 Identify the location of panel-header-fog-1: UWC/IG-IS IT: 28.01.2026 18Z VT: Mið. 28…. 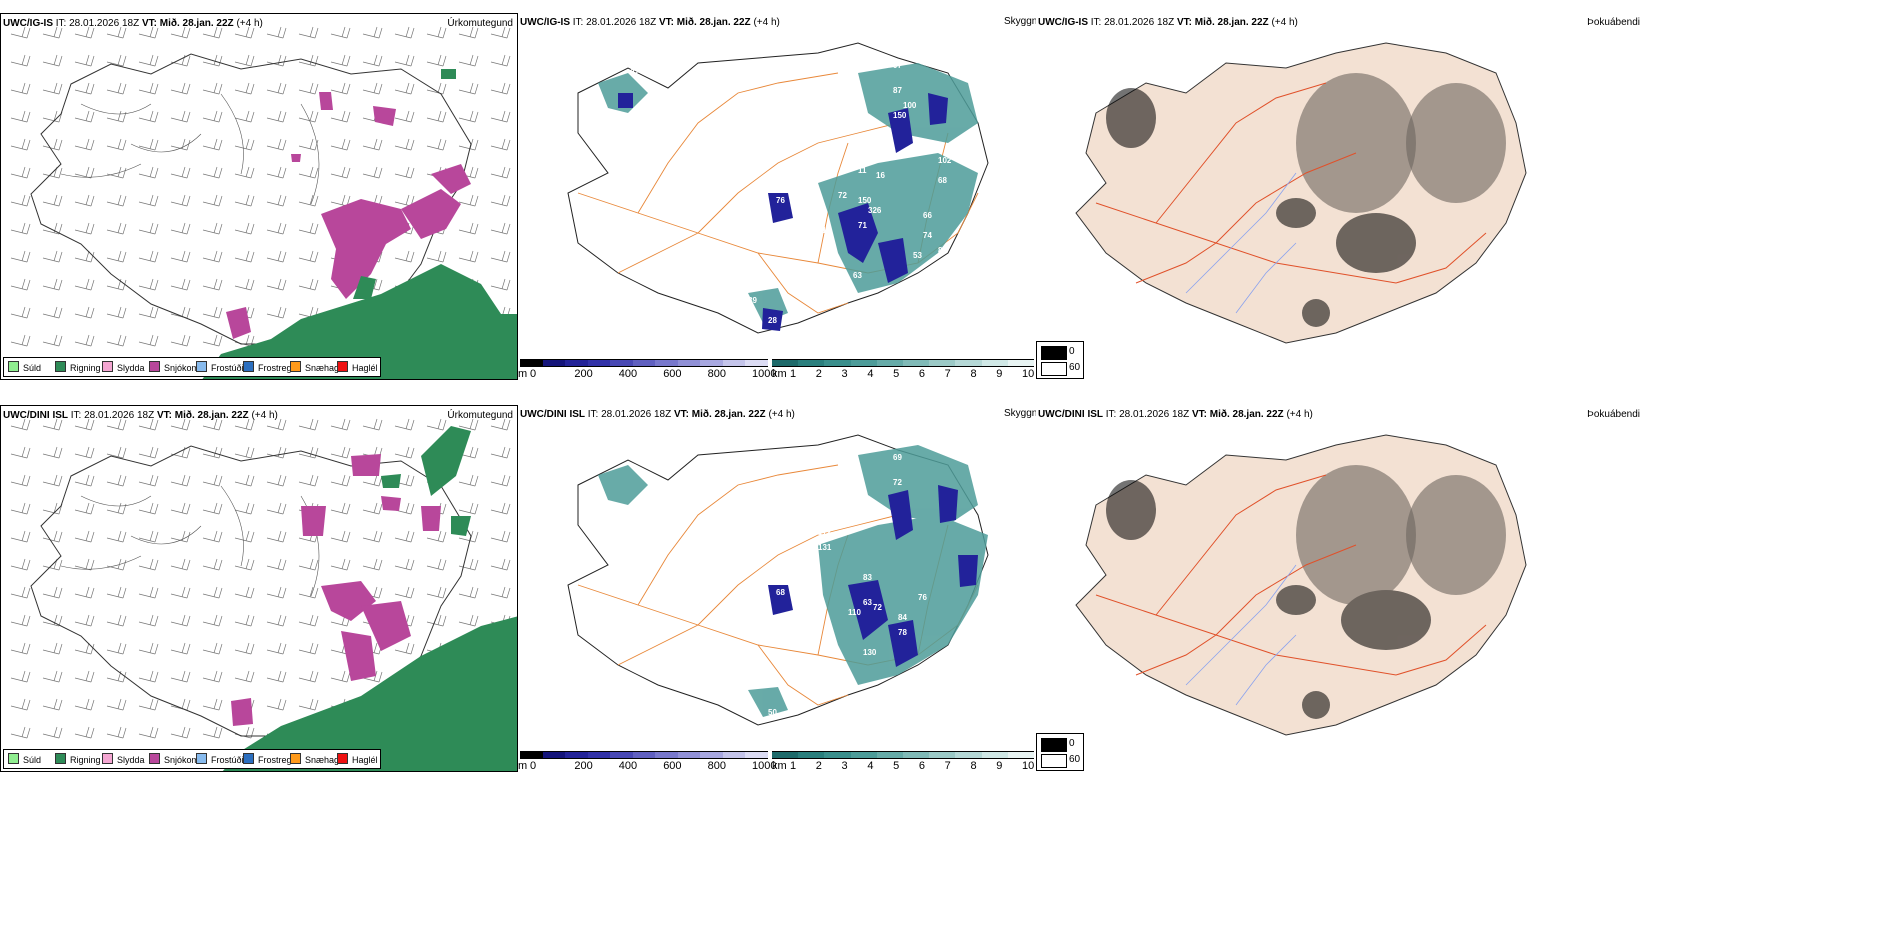
(1168, 22).